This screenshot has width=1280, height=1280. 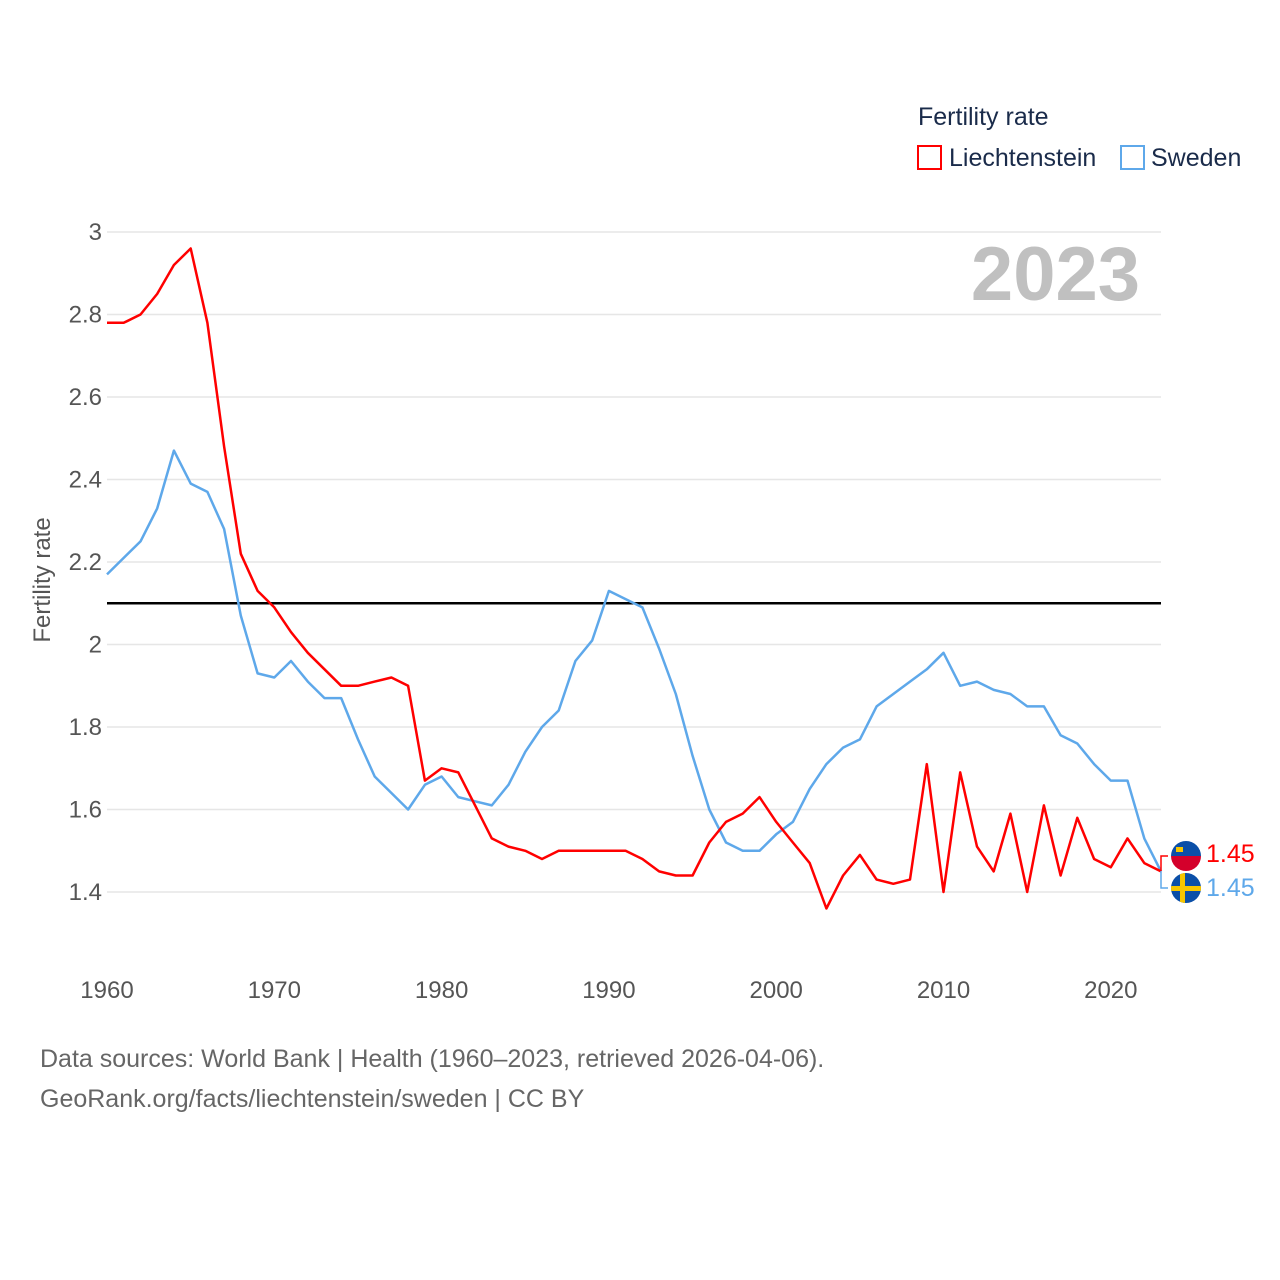 What do you see at coordinates (1164, 863) in the screenshot?
I see `liechtenstein-connector` at bounding box center [1164, 863].